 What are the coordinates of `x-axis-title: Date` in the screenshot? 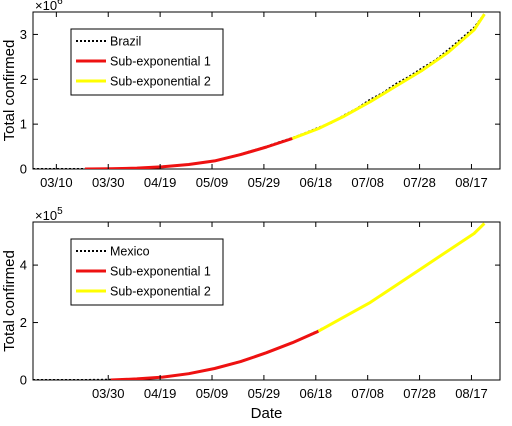 It's located at (267, 413).